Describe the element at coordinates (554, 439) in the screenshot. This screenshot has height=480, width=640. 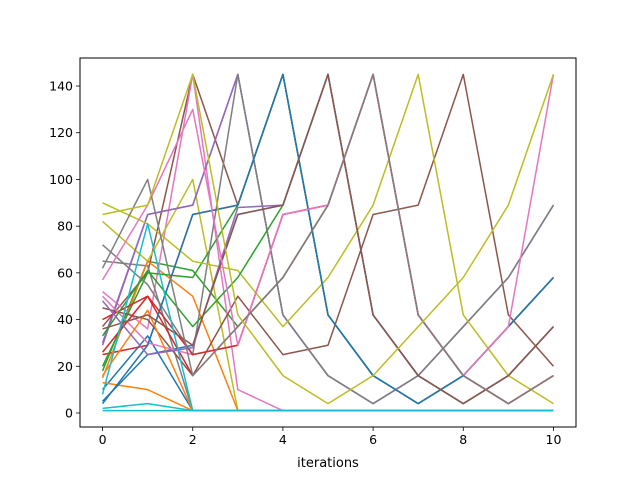
I see `x-tick-label: 10` at that location.